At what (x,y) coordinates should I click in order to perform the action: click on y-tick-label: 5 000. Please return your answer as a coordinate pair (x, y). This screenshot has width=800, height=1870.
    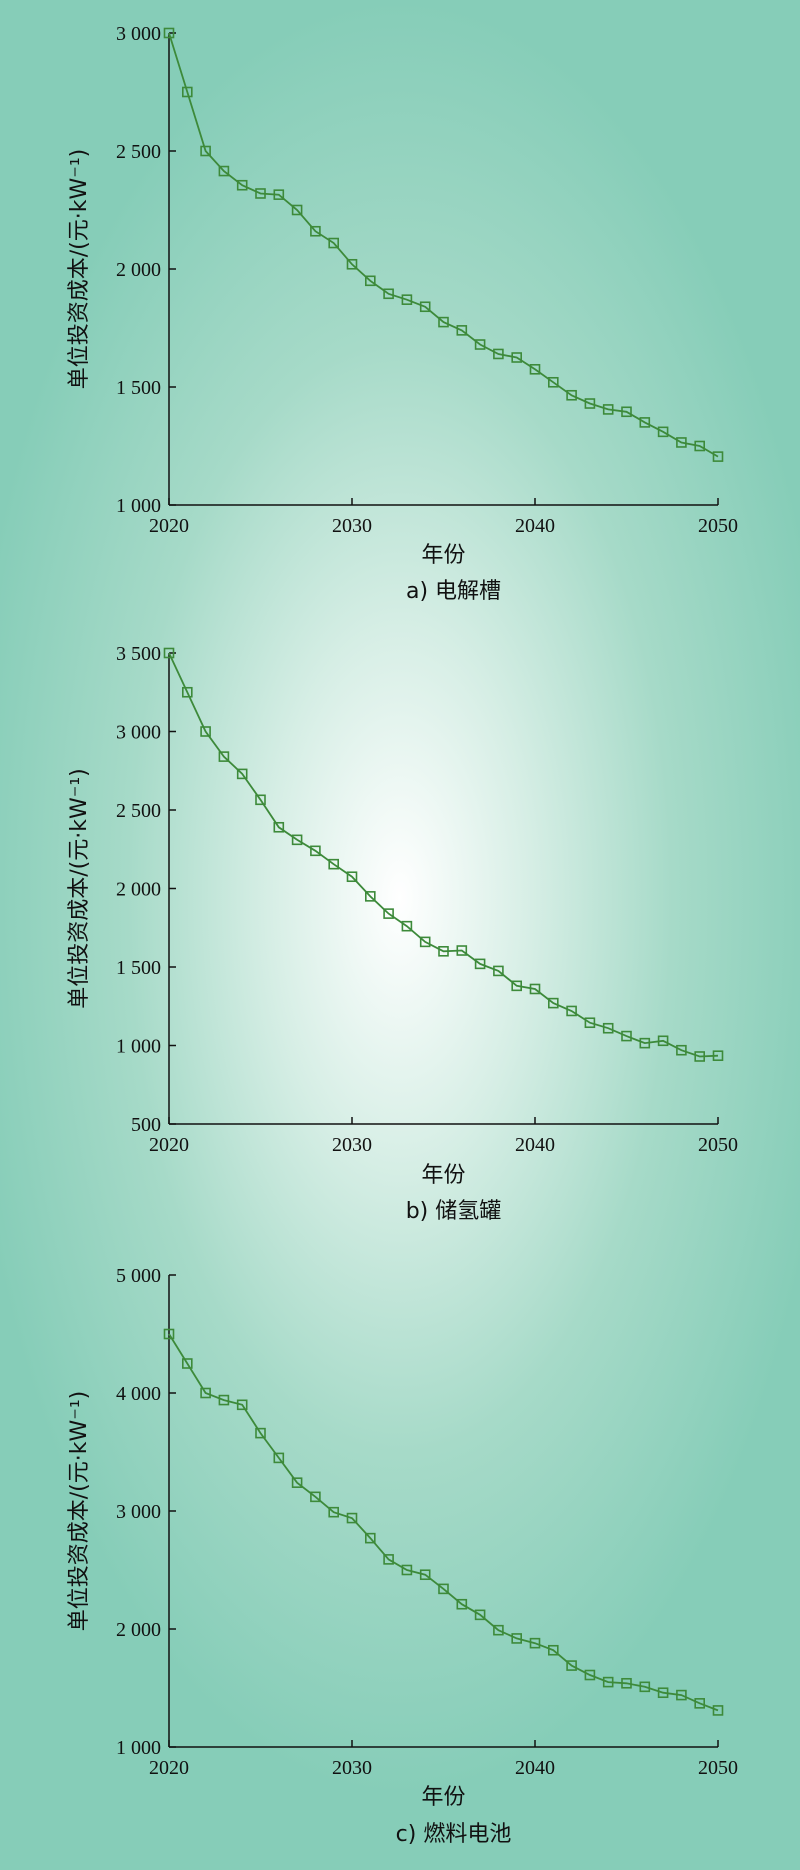
    Looking at the image, I should click on (138, 1276).